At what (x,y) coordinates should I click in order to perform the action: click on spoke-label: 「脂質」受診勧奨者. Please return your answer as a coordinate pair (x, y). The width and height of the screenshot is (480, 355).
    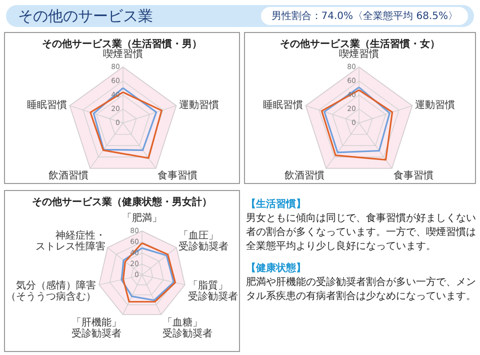
    Looking at the image, I should click on (213, 290).